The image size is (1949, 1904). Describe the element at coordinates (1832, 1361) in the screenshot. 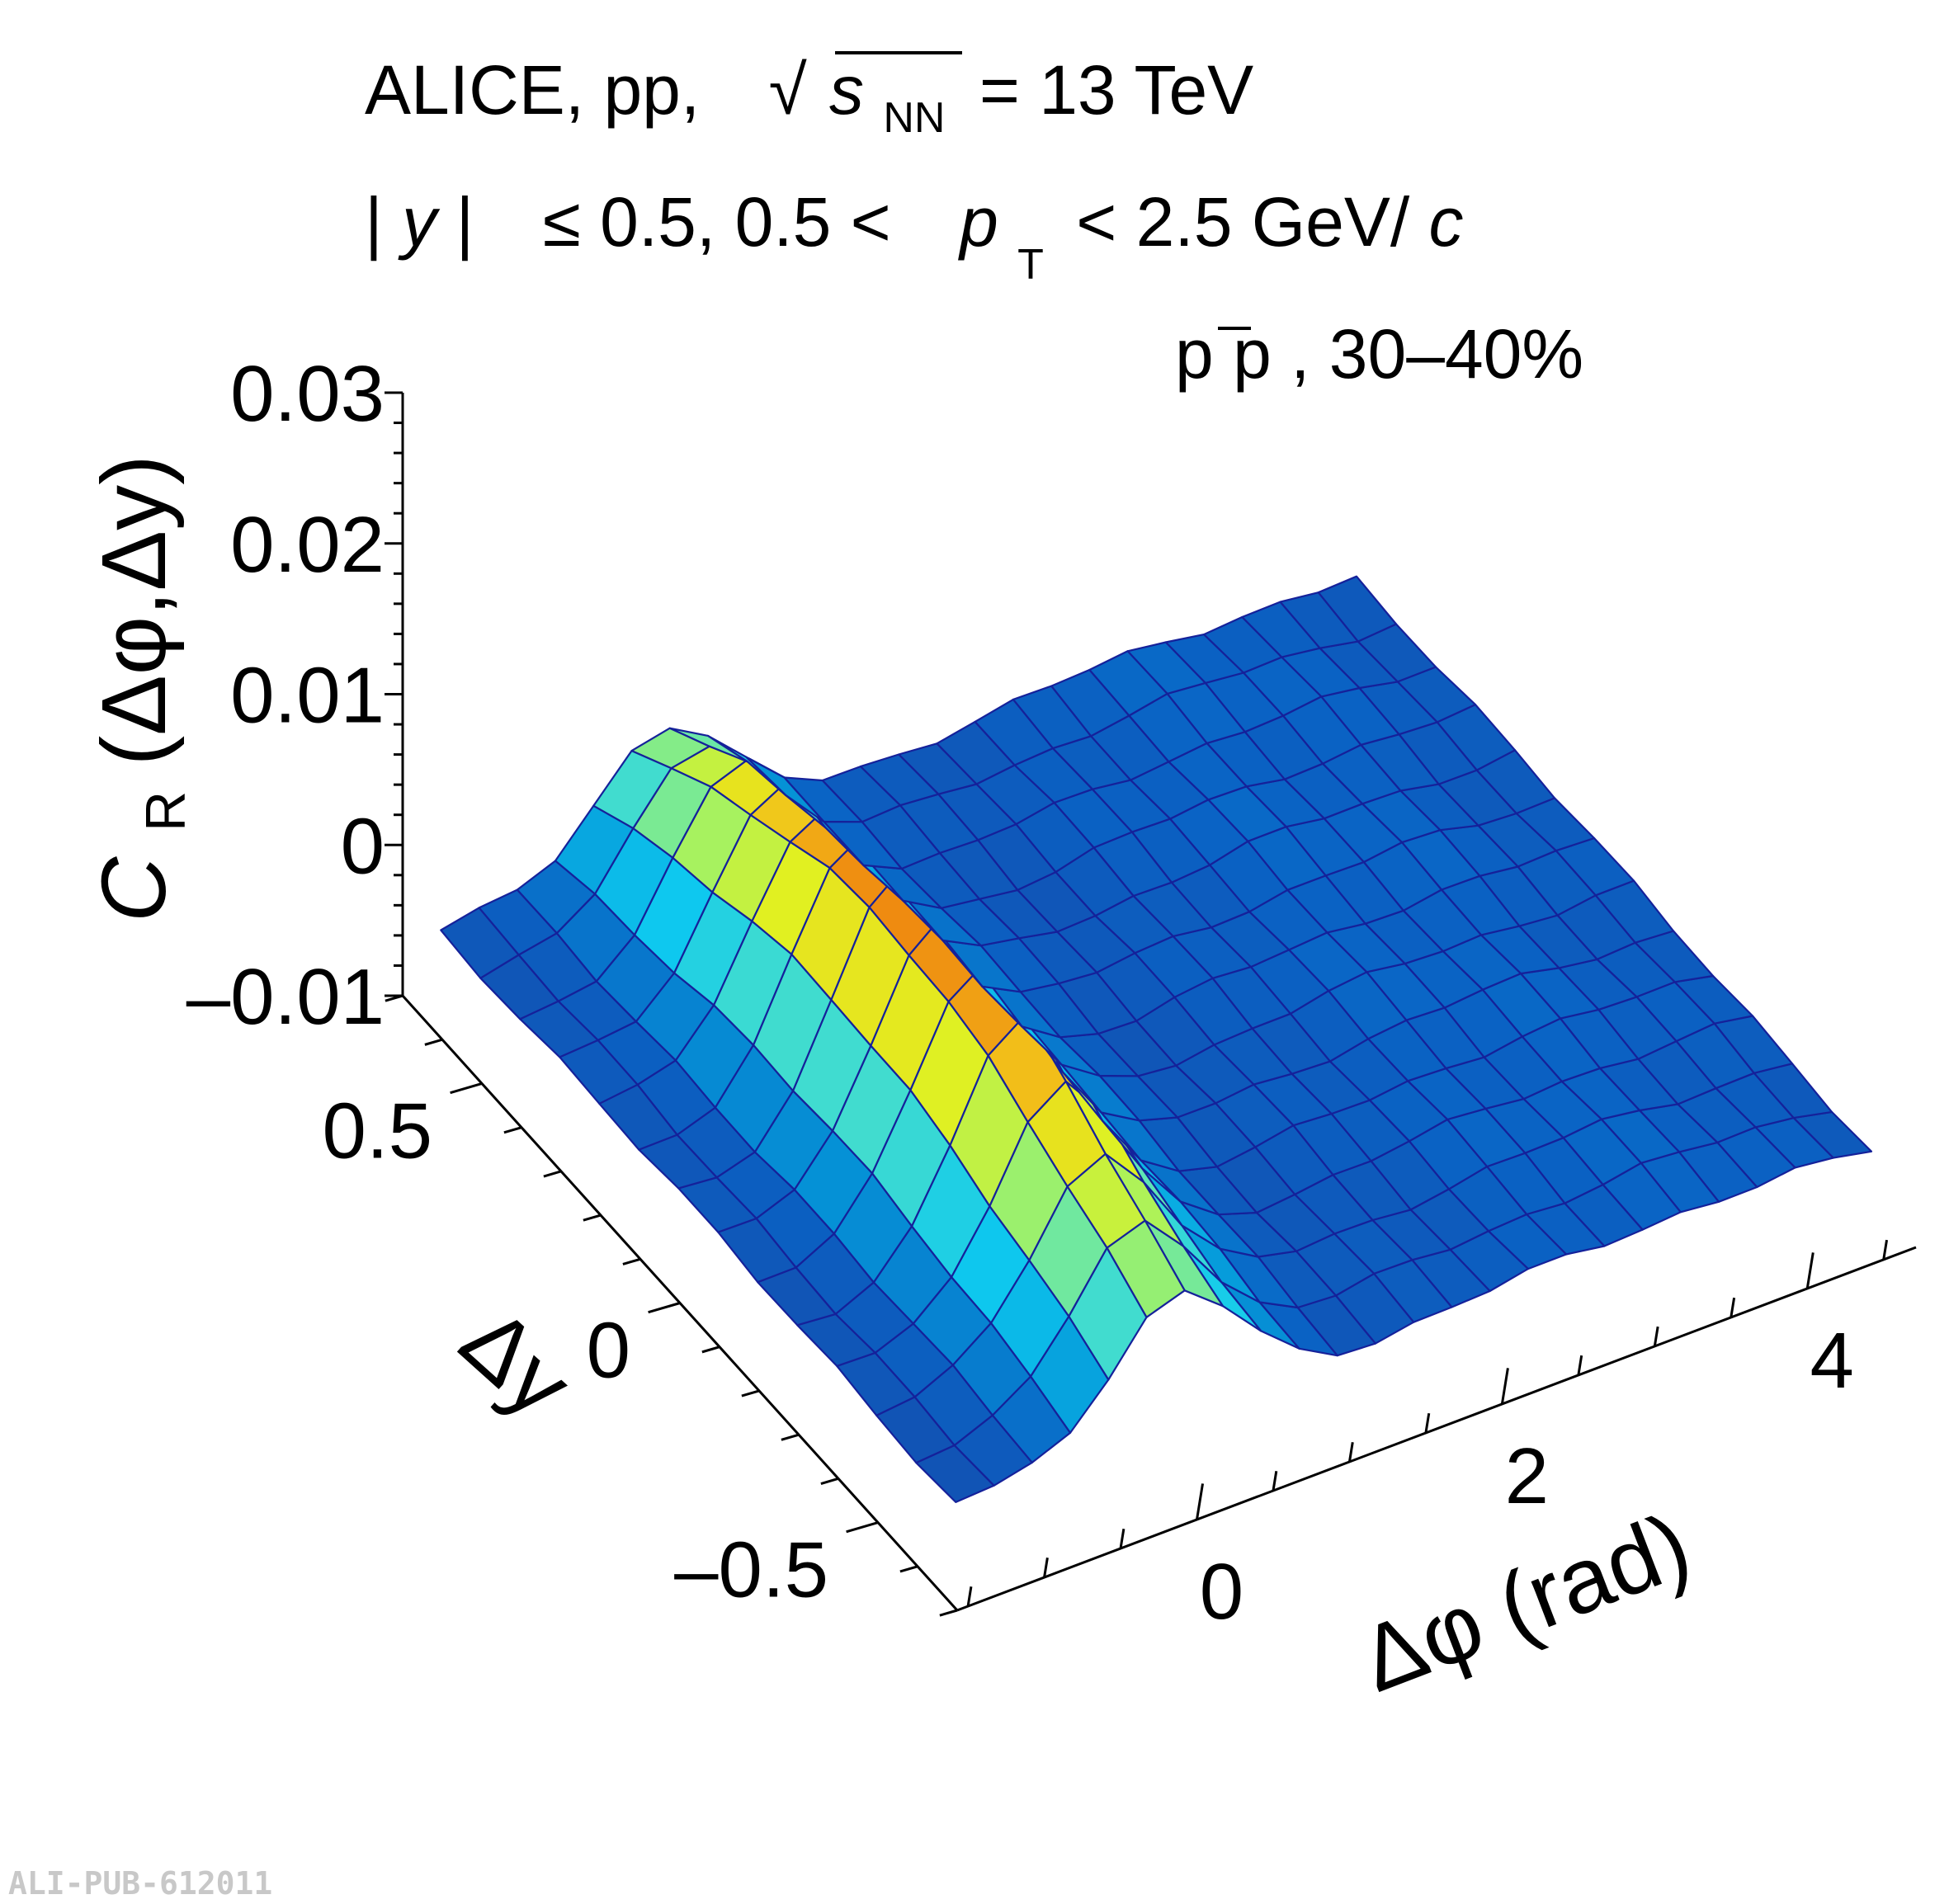

I see `dphi-tick-label: 4` at that location.